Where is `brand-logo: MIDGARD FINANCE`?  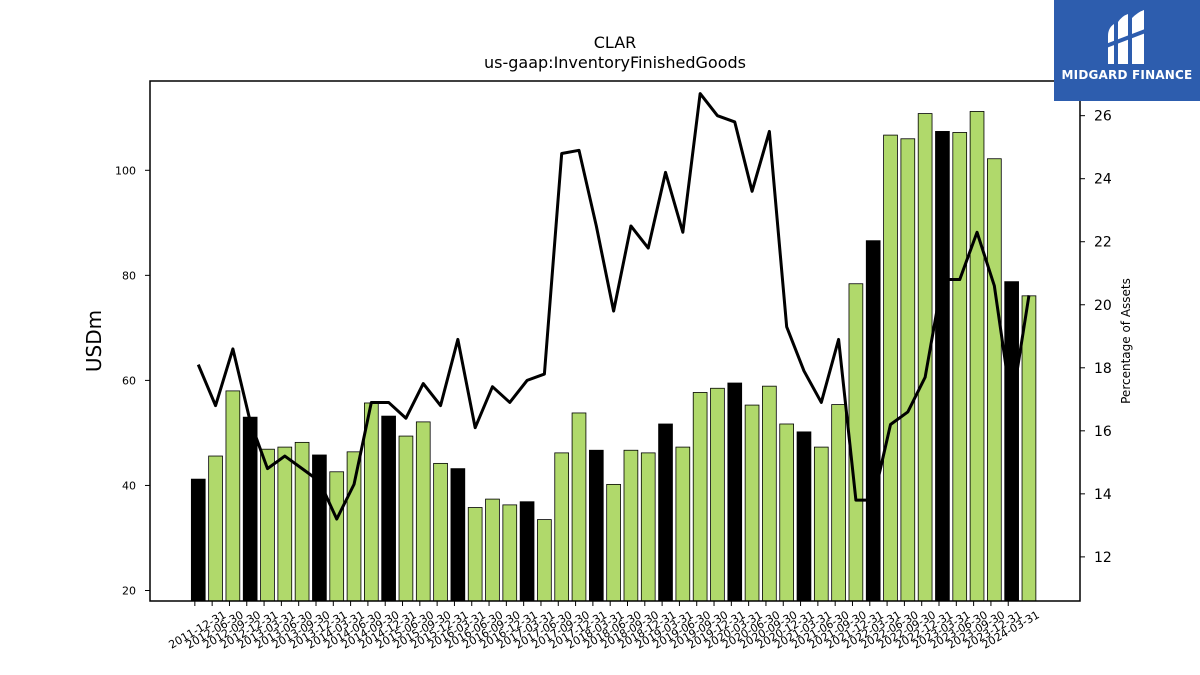
brand-logo: MIDGARD FINANCE is located at coordinates (1127, 50).